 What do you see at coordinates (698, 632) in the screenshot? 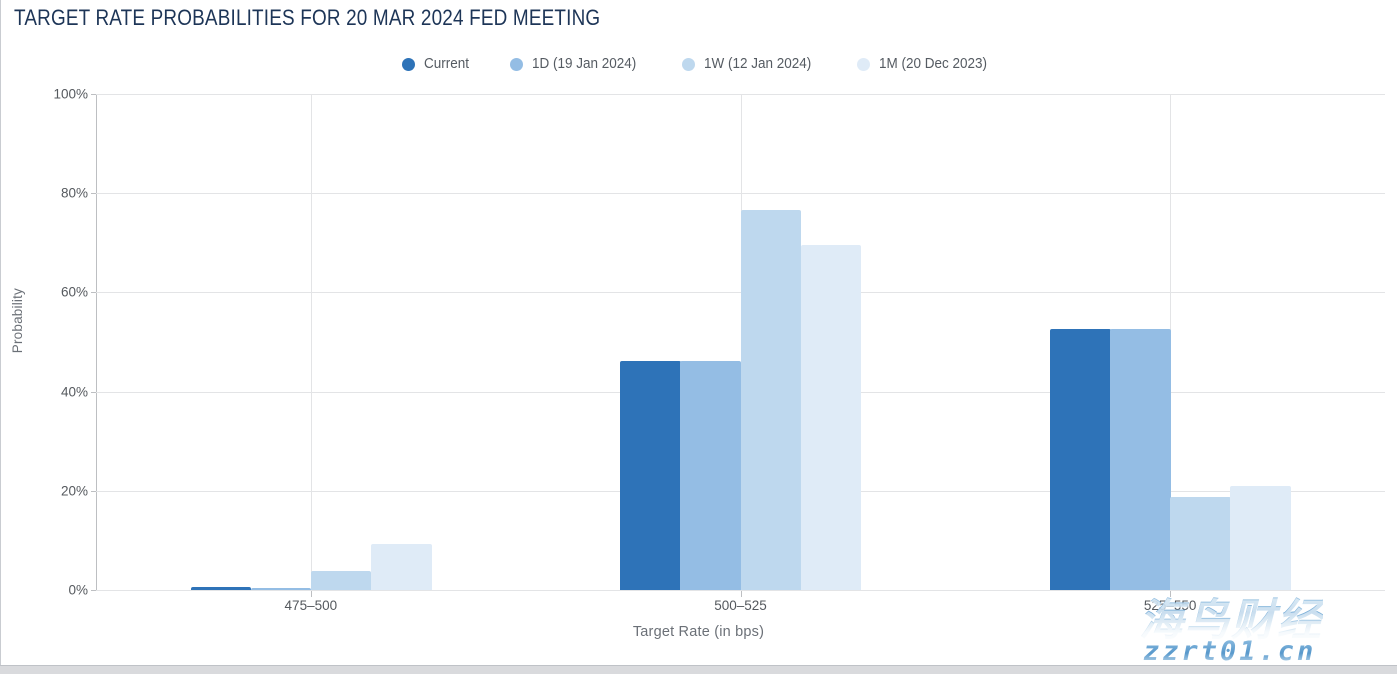
I see `x-axis-title: Target Rate (in bps)` at bounding box center [698, 632].